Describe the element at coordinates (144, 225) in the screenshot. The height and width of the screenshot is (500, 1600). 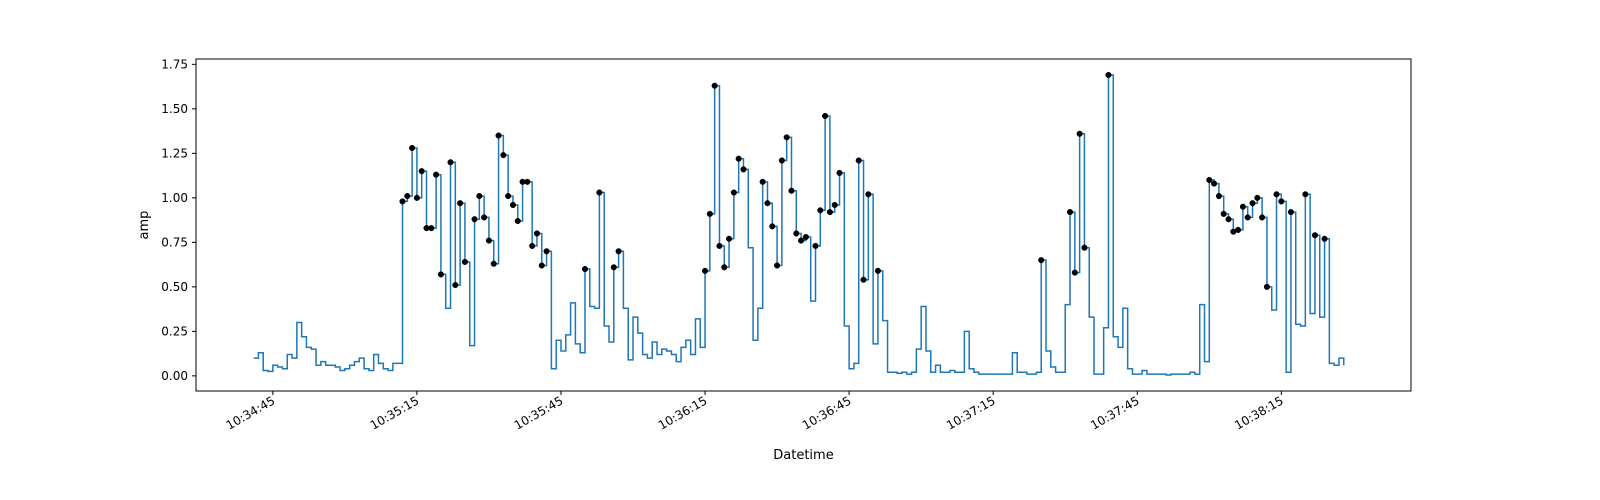
I see `y-axis-label: amp` at that location.